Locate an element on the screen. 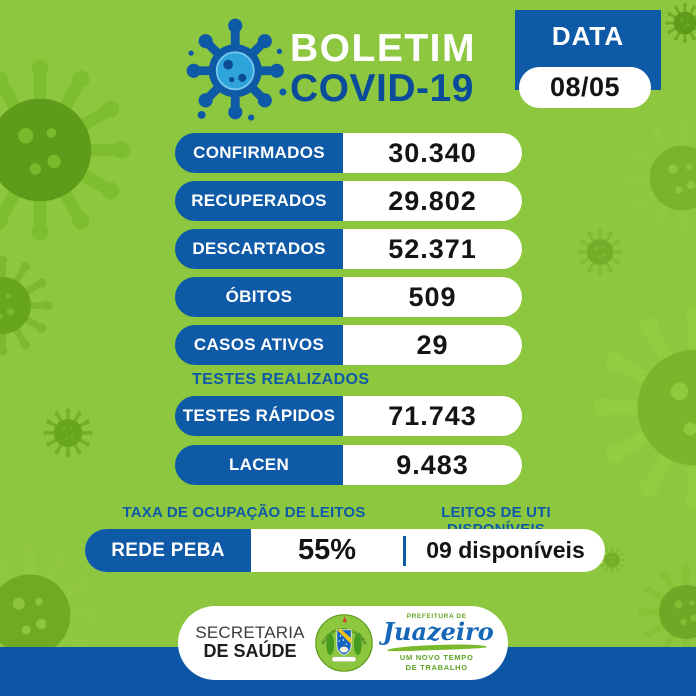 The height and width of the screenshot is (696, 696). prefecture-slogan-line1: UM NOVO TEMPO is located at coordinates (436, 658).